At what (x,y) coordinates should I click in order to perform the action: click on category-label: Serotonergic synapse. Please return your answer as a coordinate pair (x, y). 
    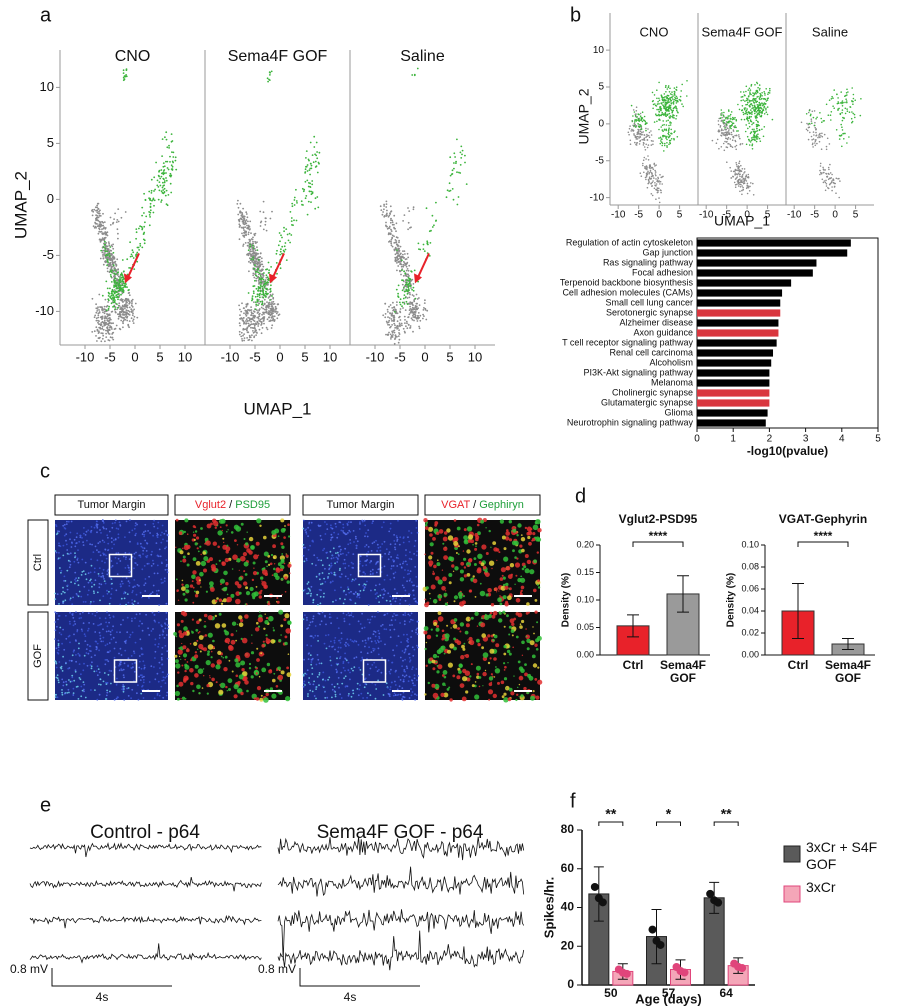
    Looking at the image, I should click on (649, 312).